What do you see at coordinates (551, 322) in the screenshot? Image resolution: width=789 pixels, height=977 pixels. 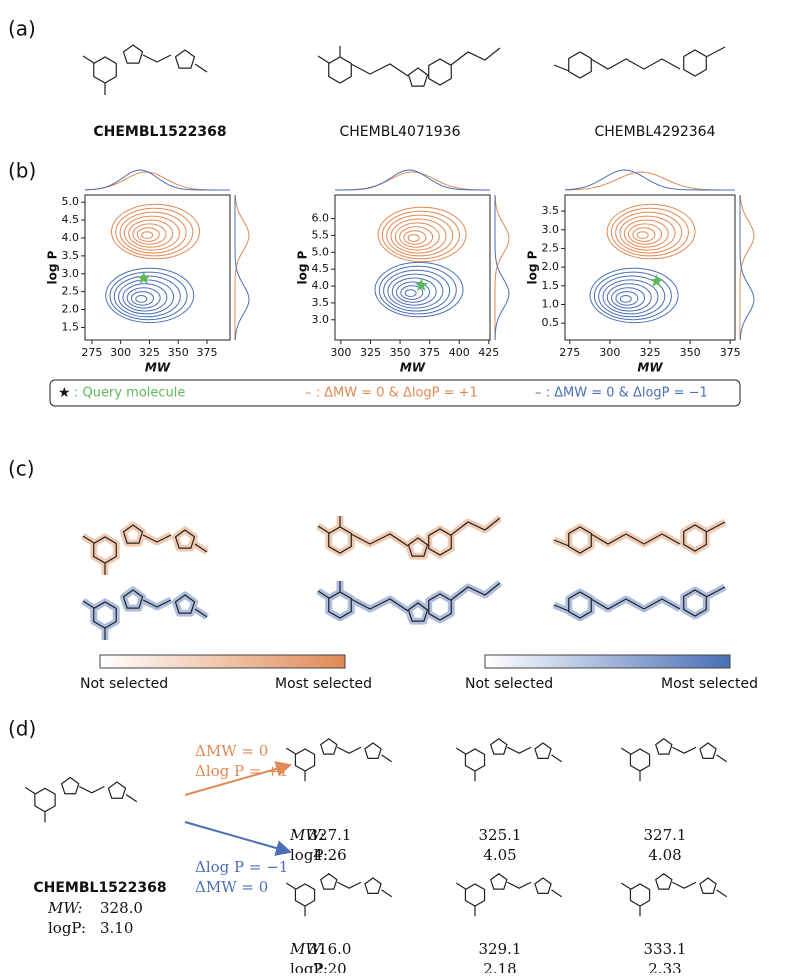 I see `y-tick-label: 0.5` at bounding box center [551, 322].